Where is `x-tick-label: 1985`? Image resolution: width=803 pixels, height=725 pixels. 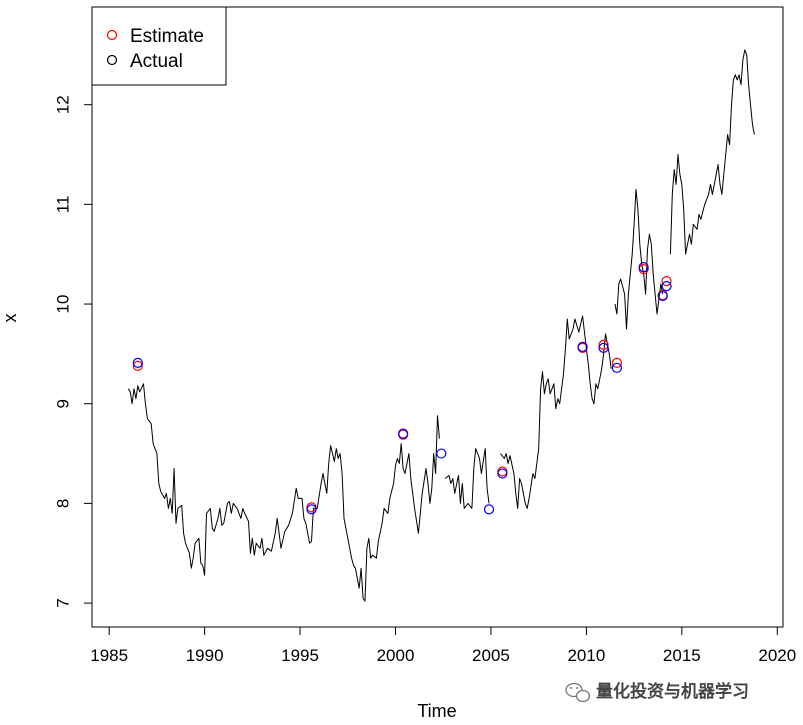
x-tick-label: 1985 is located at coordinates (109, 655).